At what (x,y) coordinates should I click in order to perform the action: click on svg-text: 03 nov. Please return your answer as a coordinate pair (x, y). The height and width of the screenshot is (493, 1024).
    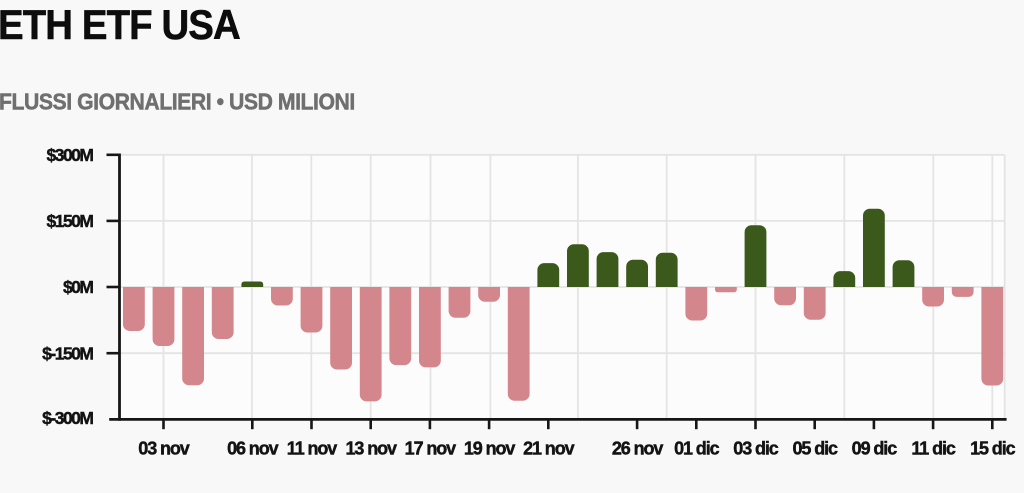
    Looking at the image, I should click on (164, 448).